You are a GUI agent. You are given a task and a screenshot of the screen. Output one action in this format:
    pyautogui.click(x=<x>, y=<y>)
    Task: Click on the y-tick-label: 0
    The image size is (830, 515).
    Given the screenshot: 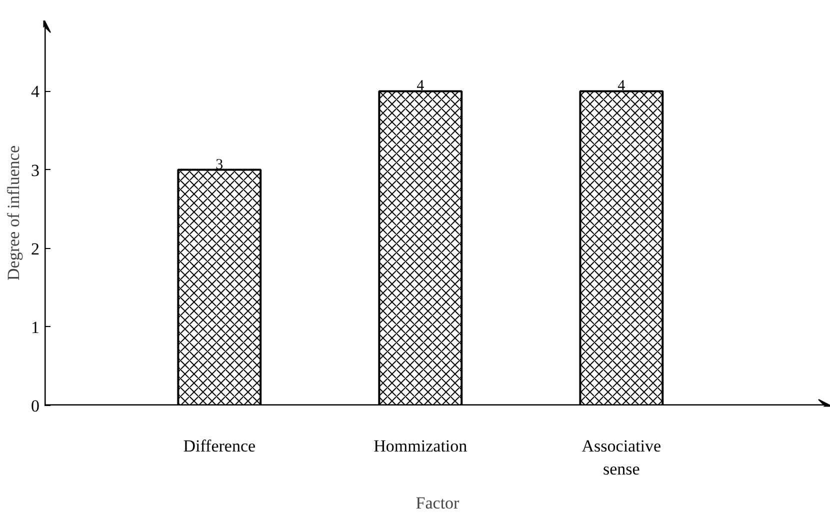 What is the action you would take?
    pyautogui.click(x=35, y=406)
    